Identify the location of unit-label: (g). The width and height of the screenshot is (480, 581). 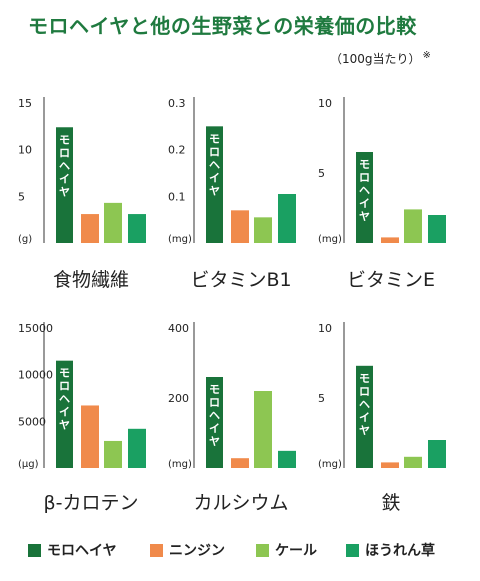
(25, 239).